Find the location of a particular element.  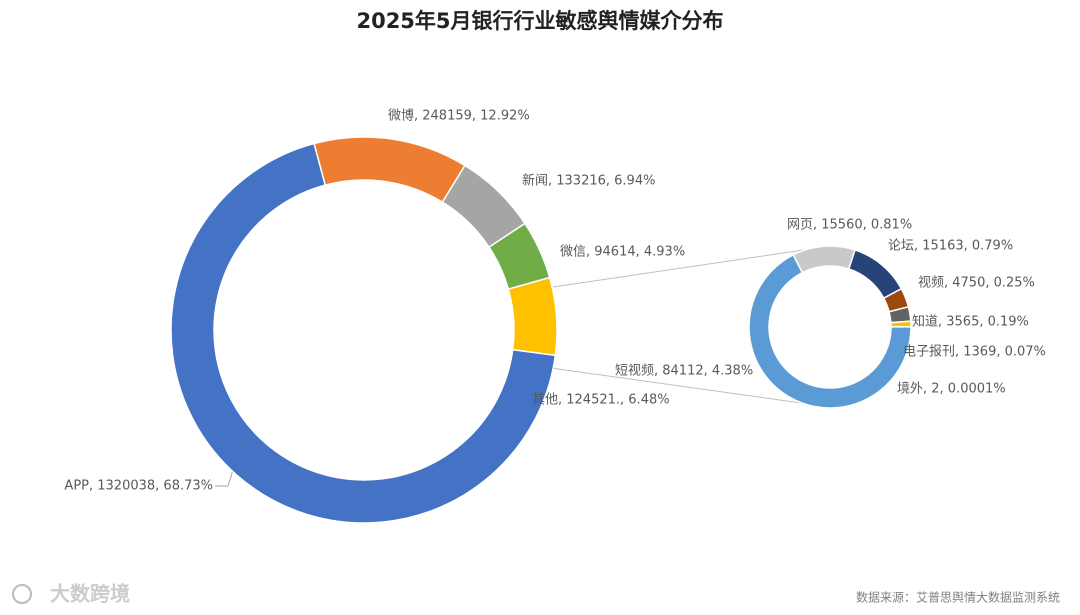

source: 数据来源：艾普思舆情大数据监测系统 is located at coordinates (958, 597).